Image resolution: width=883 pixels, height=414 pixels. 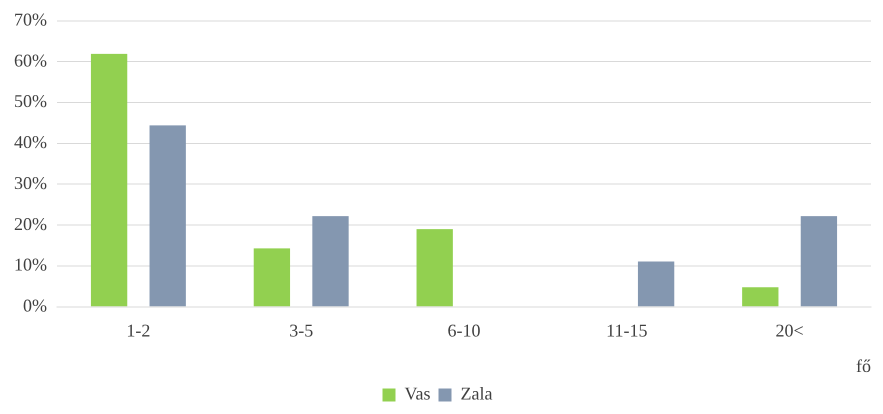 I want to click on x-axis-title: fő, so click(x=863, y=366).